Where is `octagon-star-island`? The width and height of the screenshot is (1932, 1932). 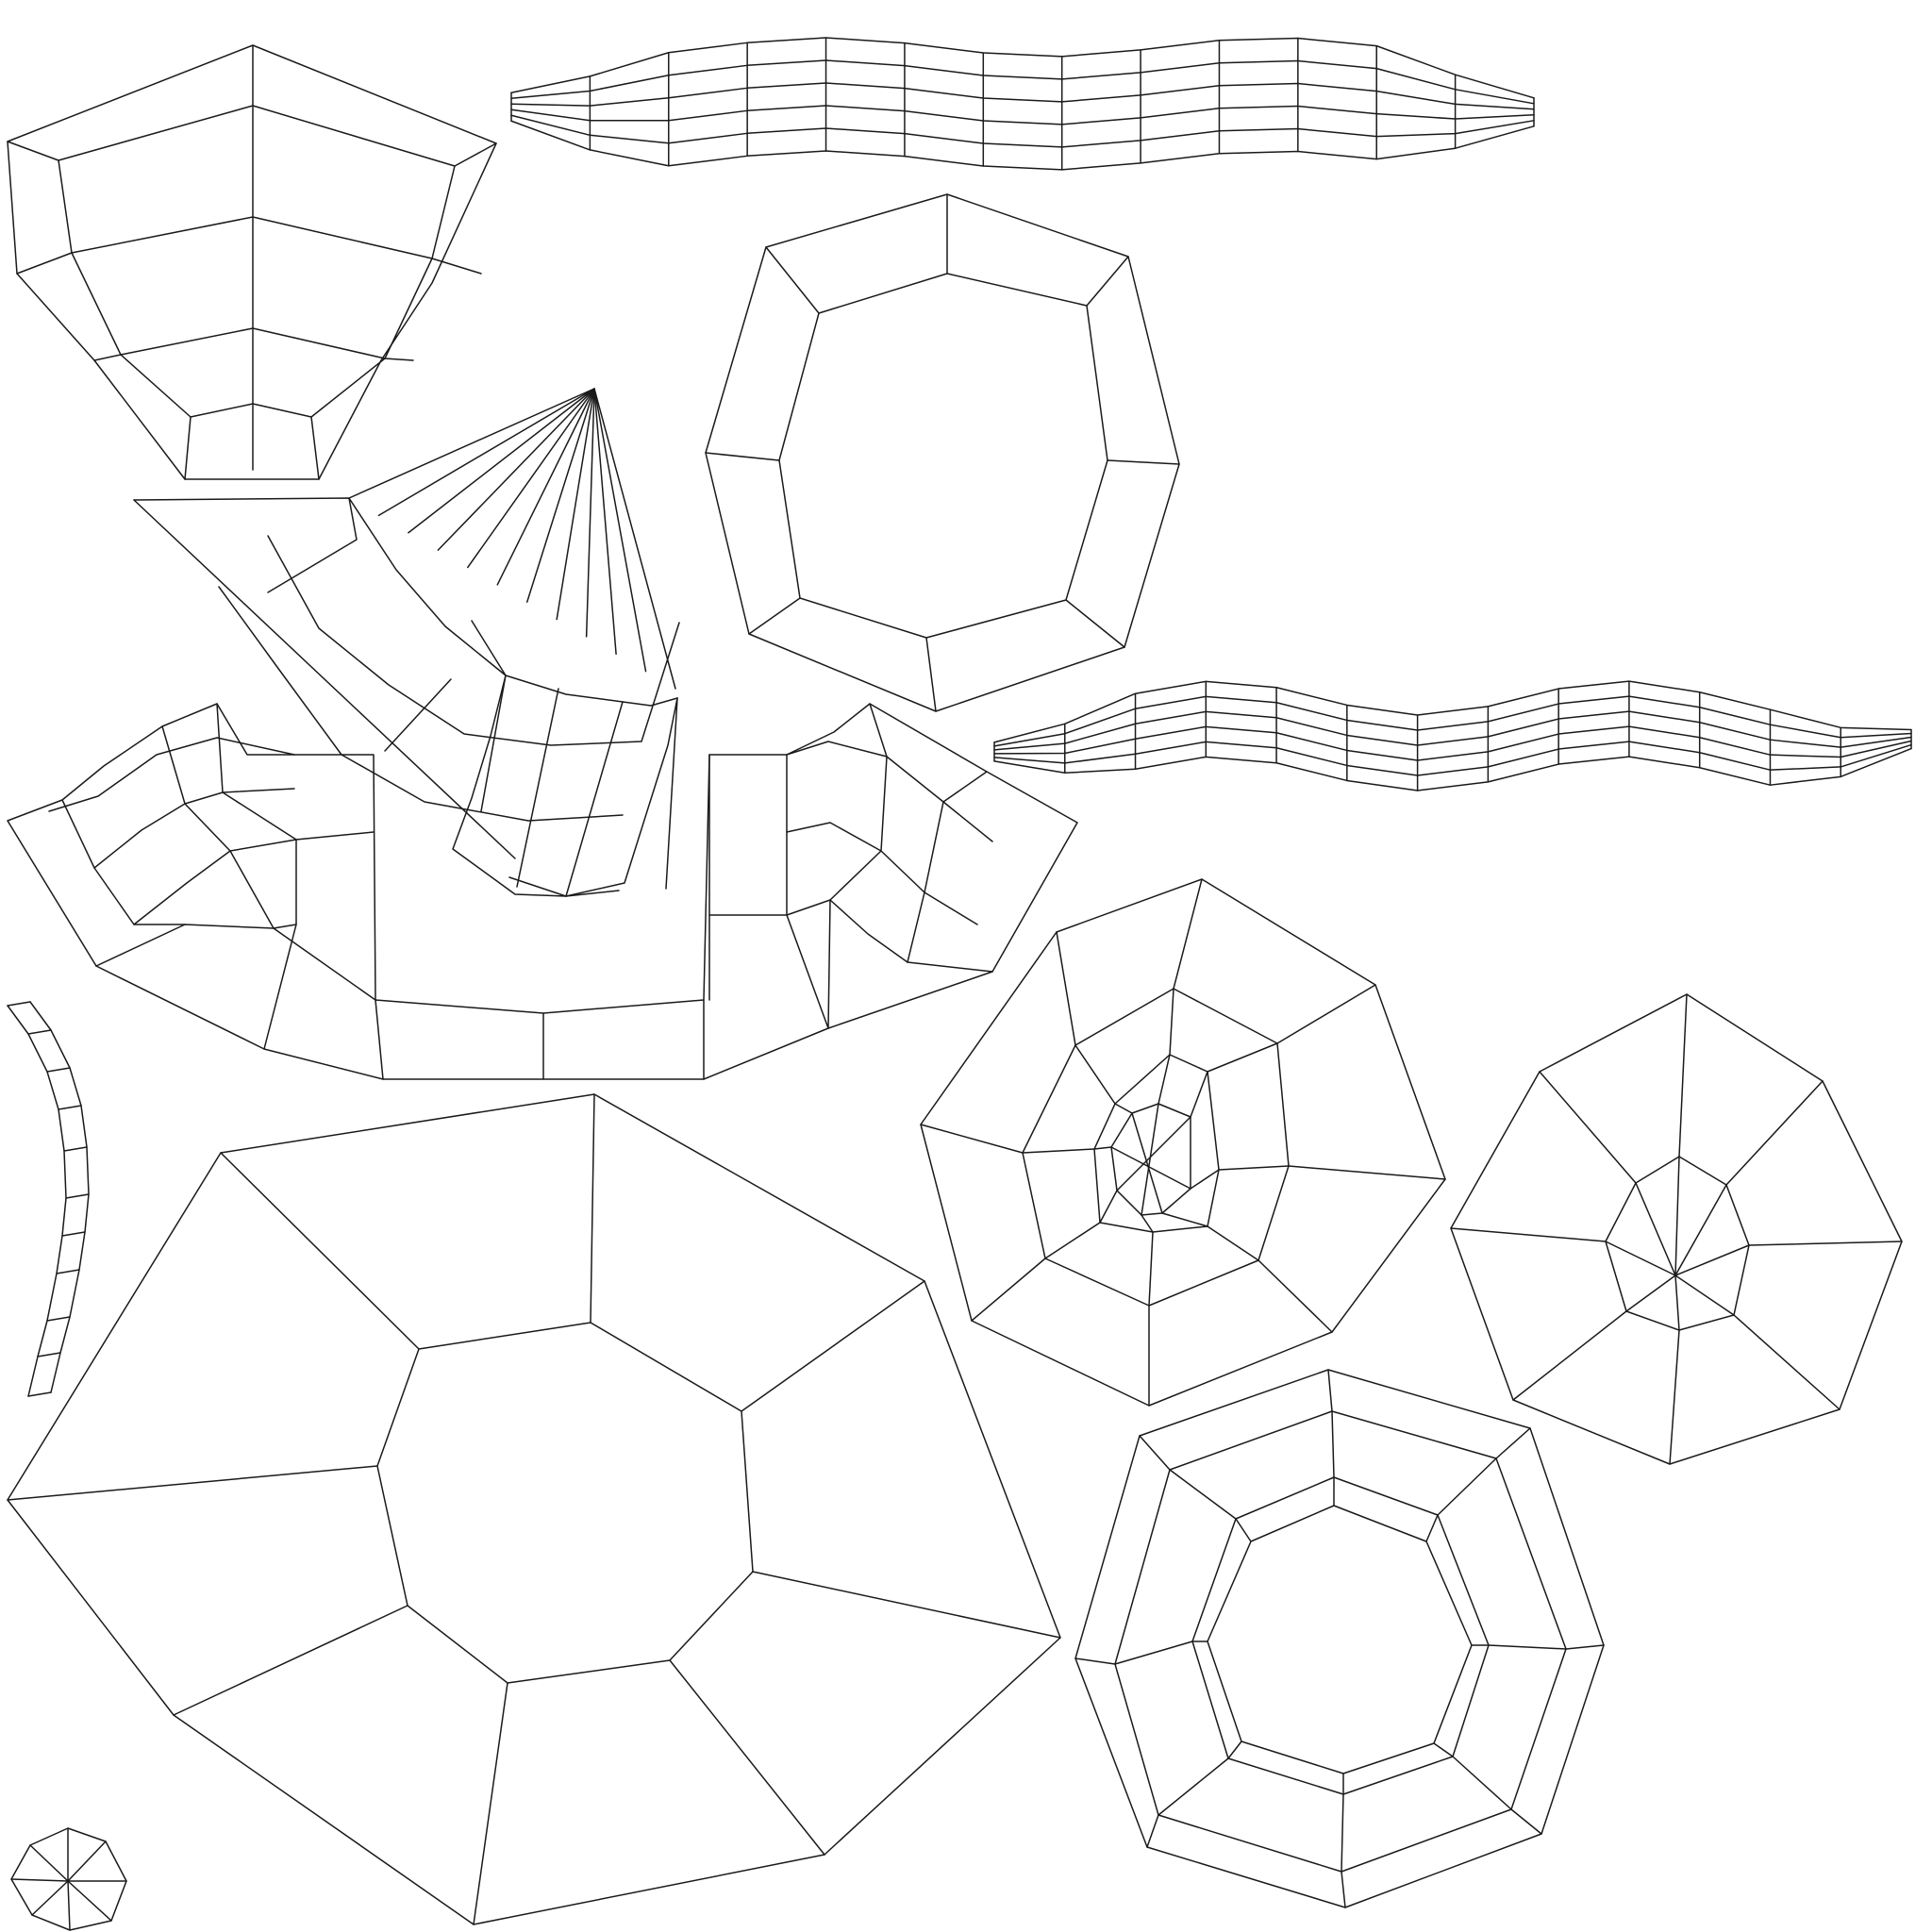
octagon-star-island is located at coordinates (1677, 1229).